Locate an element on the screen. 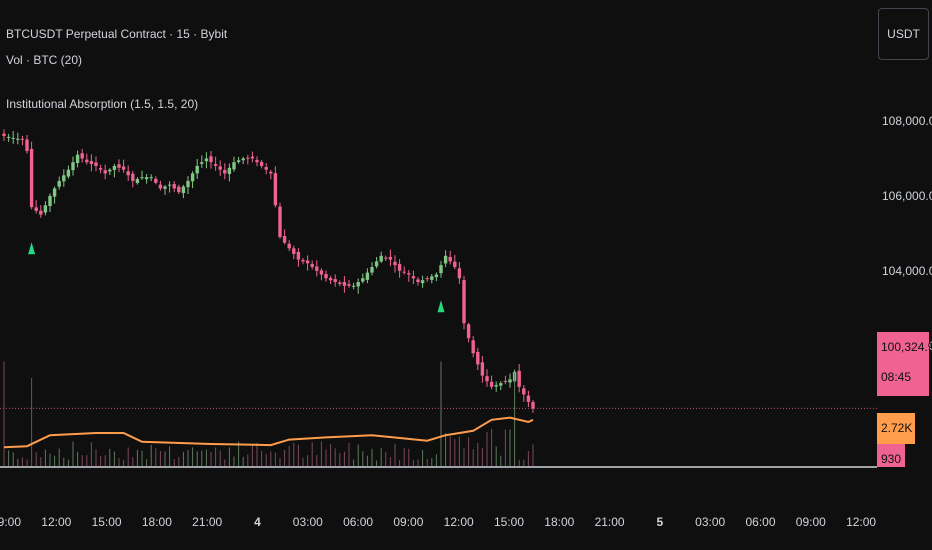 This screenshot has width=932, height=550. time-tick-label: 09:00 is located at coordinates (11, 522).